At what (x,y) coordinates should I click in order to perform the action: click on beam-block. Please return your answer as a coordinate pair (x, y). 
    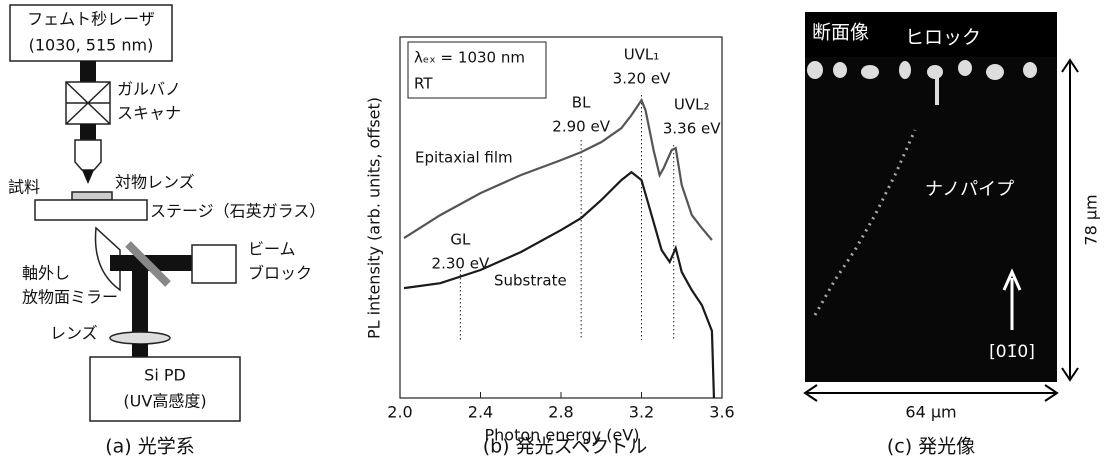
    Looking at the image, I should click on (214, 264).